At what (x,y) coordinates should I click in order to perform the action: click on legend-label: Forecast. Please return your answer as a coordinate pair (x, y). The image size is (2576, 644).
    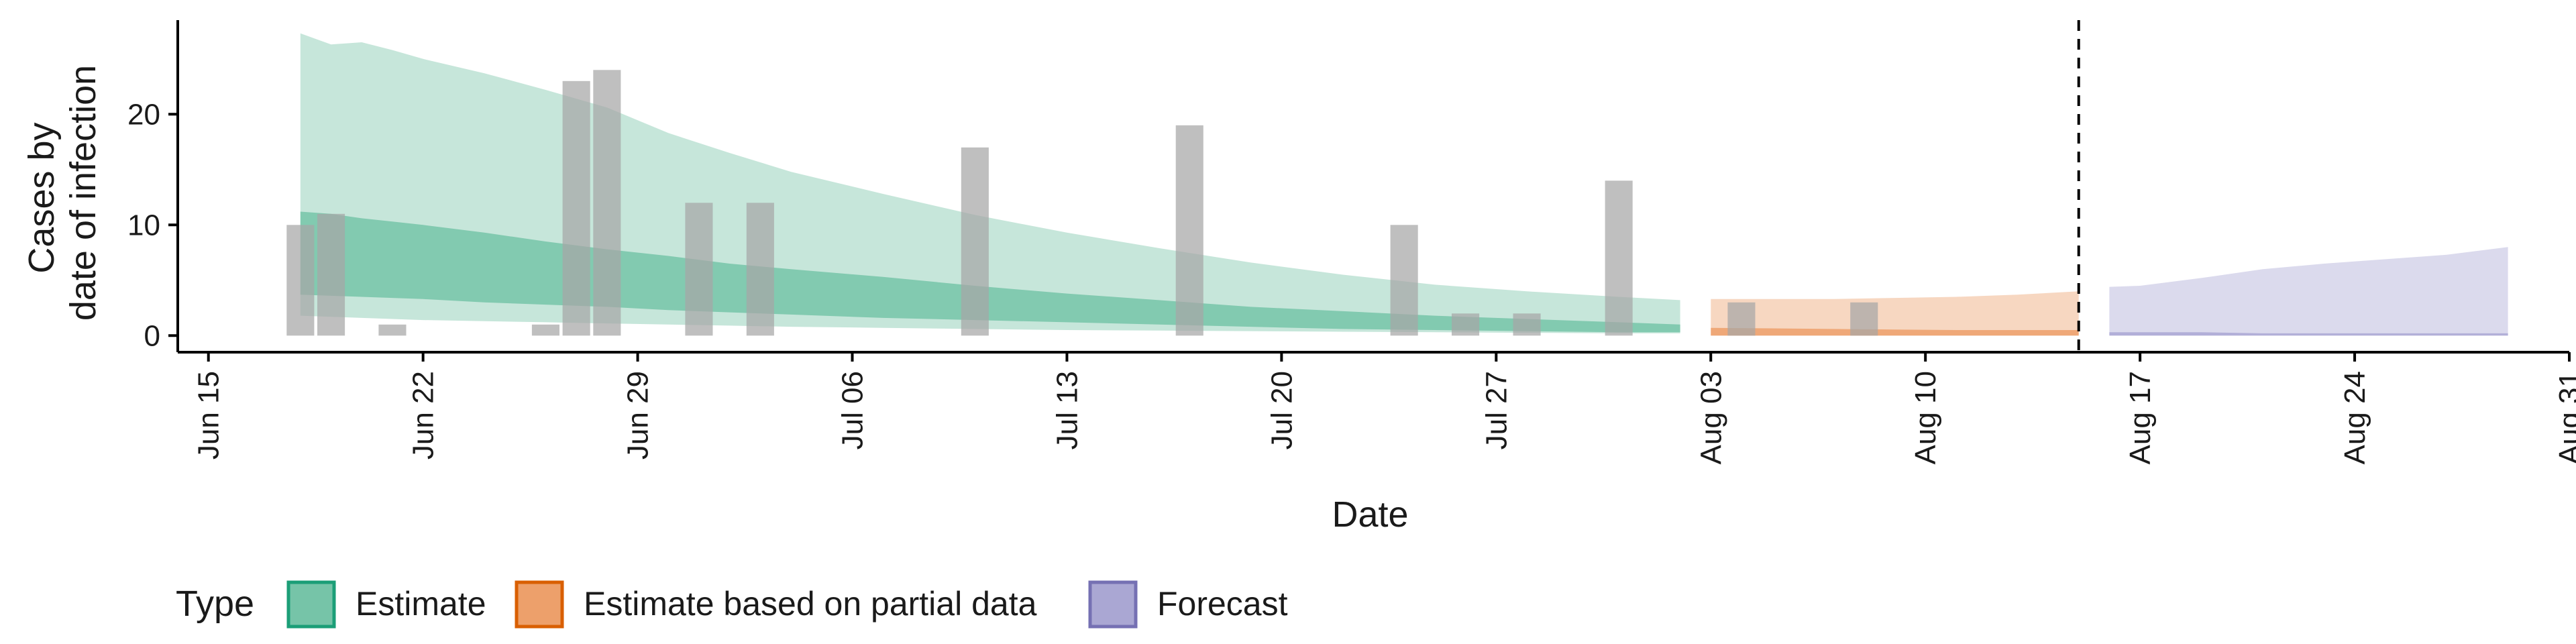
    Looking at the image, I should click on (1222, 604).